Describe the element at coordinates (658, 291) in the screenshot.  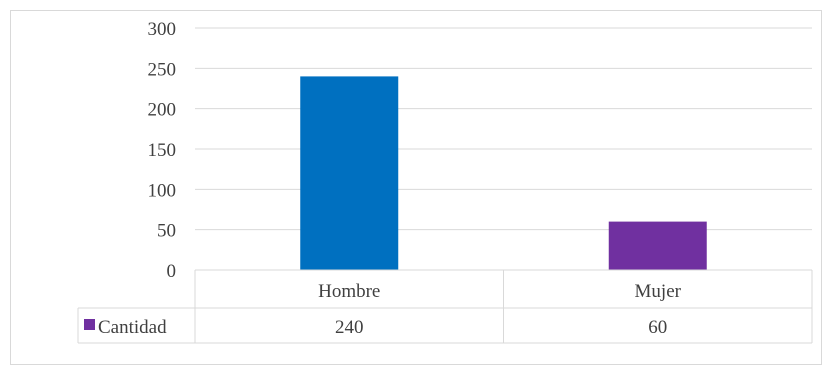
I see `x-tick-label: Mujer` at that location.